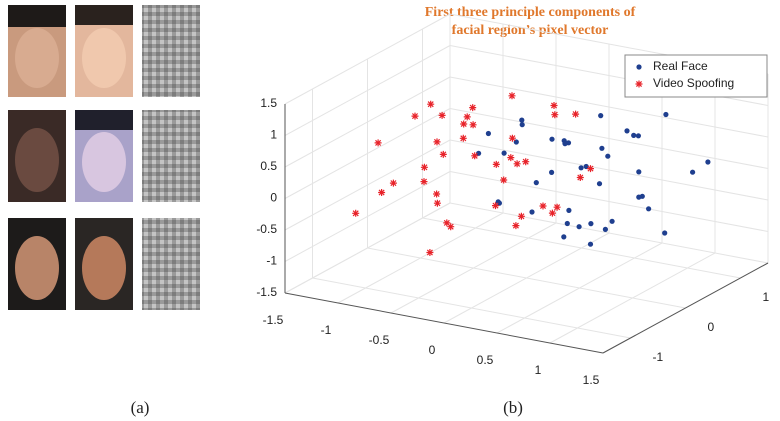 The width and height of the screenshot is (780, 421). What do you see at coordinates (273, 135) in the screenshot?
I see `z-tick-label: 1` at bounding box center [273, 135].